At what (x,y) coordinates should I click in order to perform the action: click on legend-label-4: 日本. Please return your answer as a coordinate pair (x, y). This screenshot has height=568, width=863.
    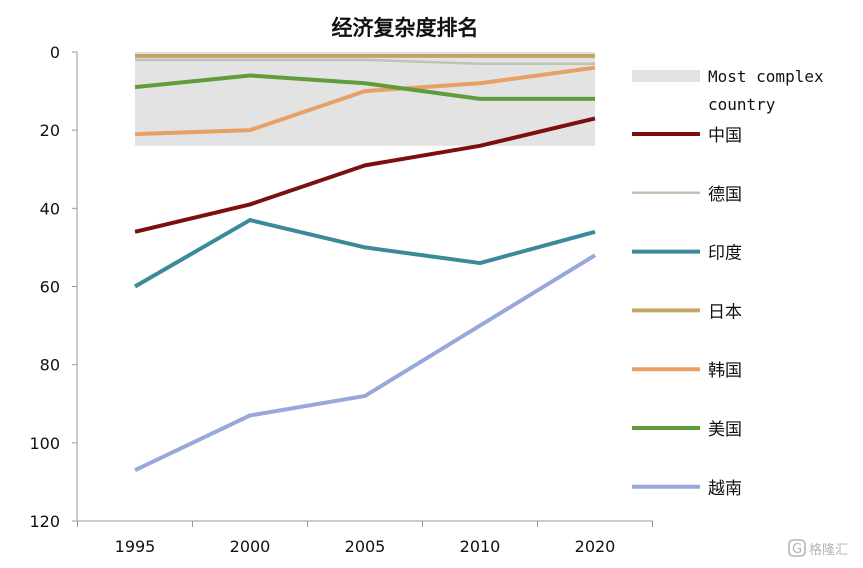
    Looking at the image, I should click on (725, 312).